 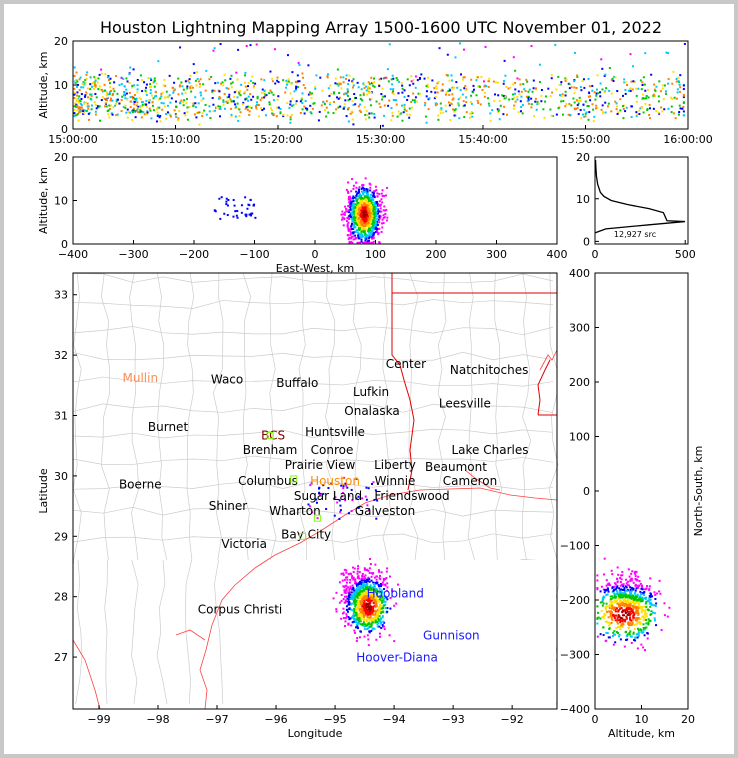 What do you see at coordinates (315, 634) in the screenshot?
I see `gulf-water` at bounding box center [315, 634].